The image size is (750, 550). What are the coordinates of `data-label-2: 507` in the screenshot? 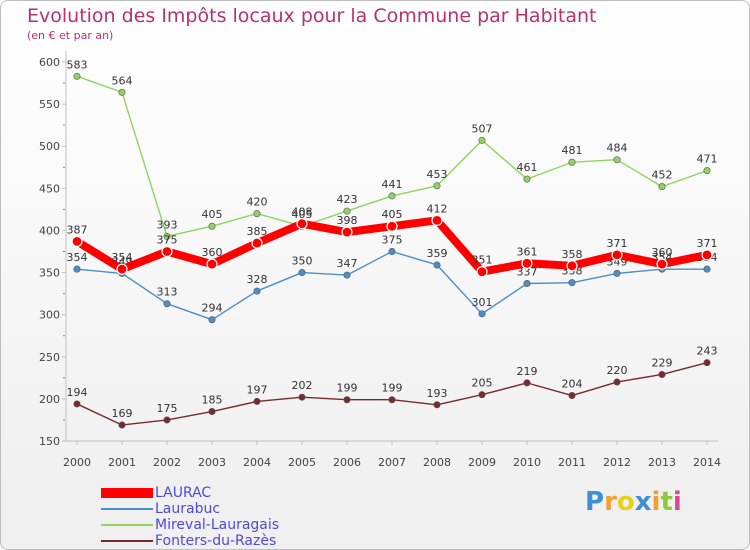 It's located at (482, 128).